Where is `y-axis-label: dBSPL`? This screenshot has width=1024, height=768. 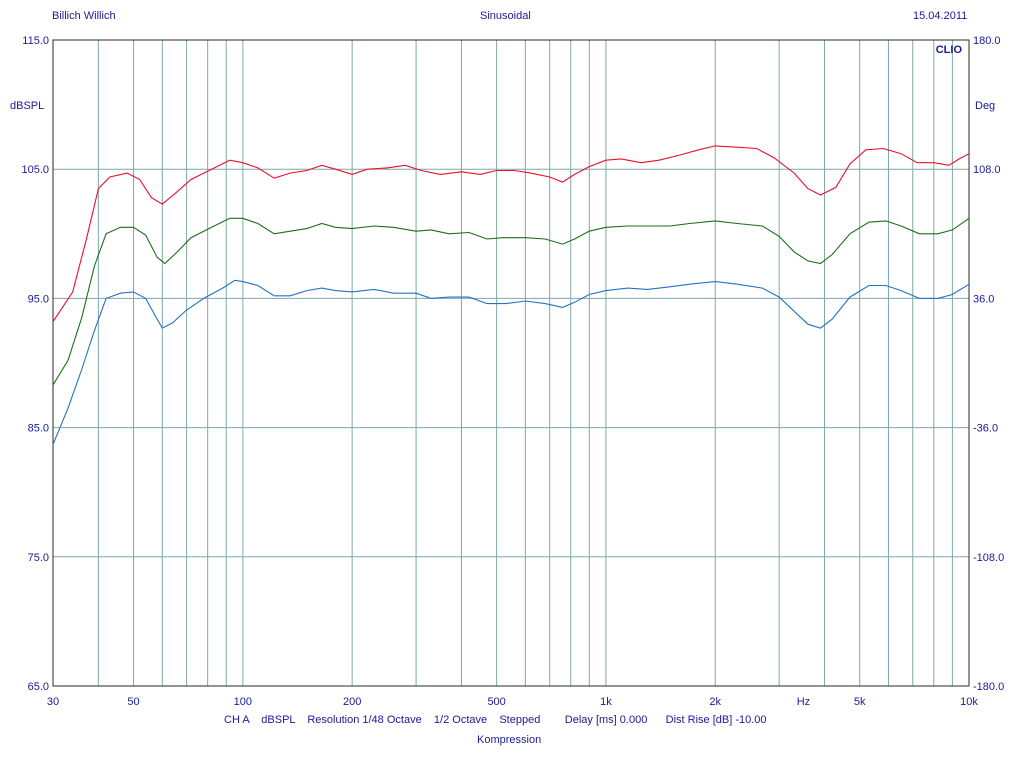 y-axis-label: dBSPL is located at coordinates (27, 106).